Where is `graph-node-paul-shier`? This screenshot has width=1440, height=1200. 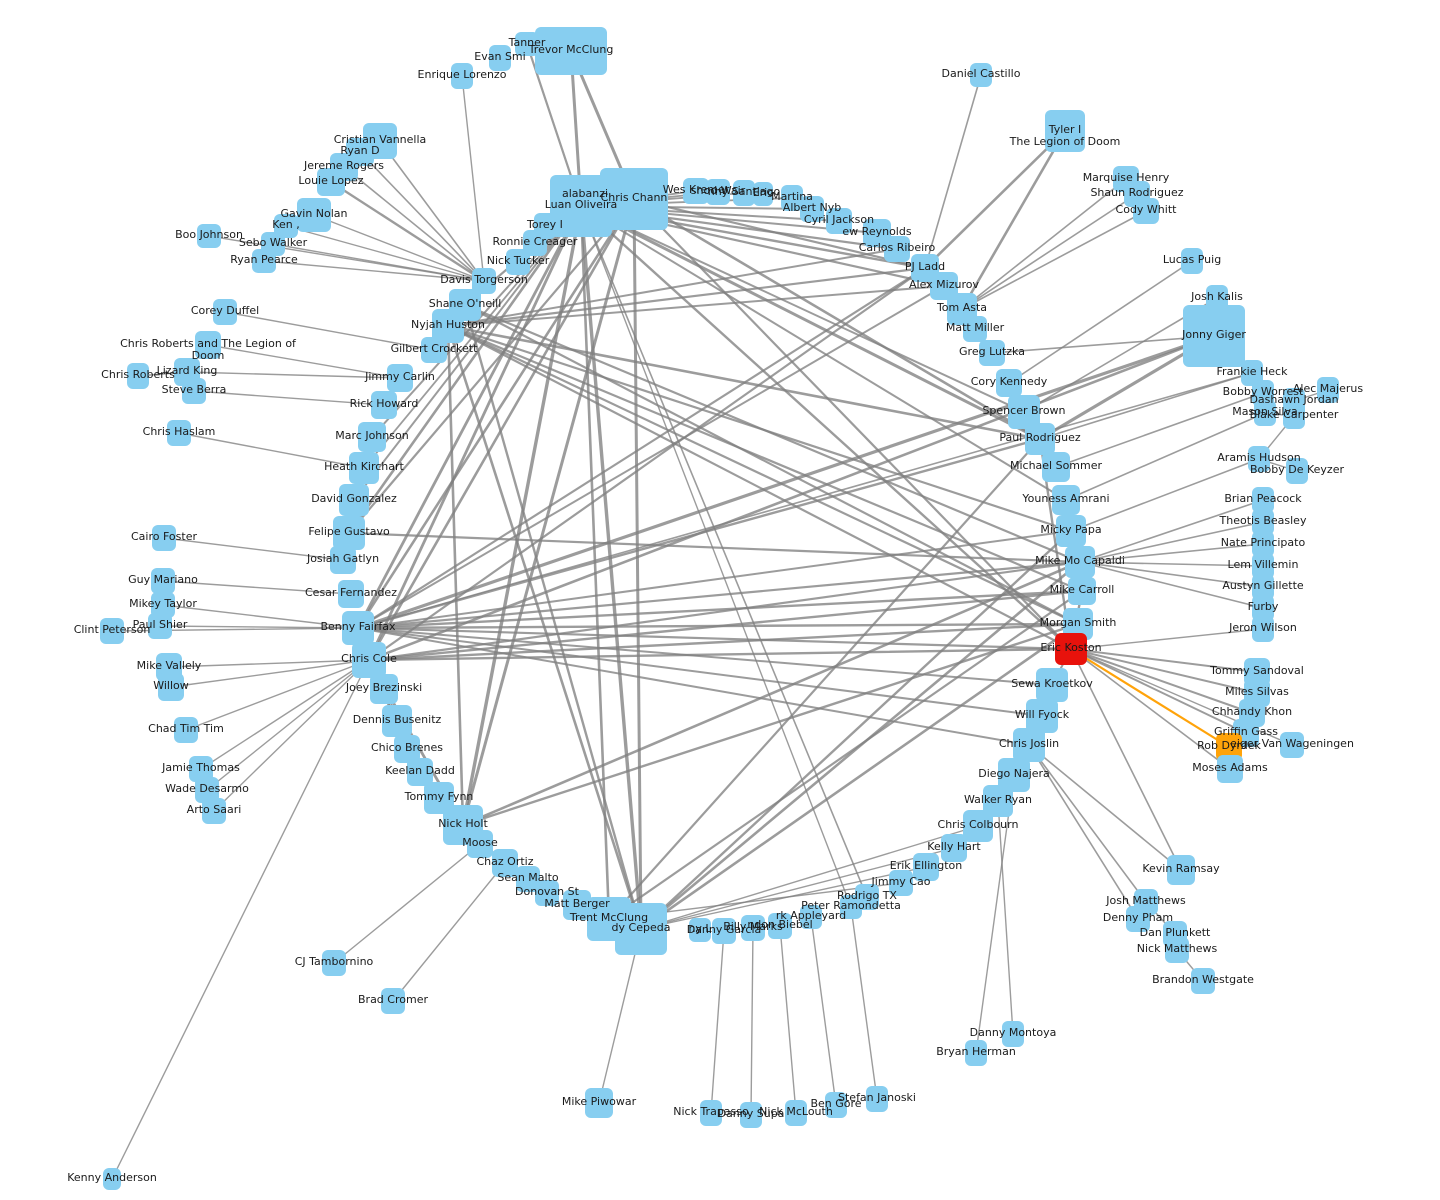
graph-node-paul-shier is located at coordinates (160, 626).